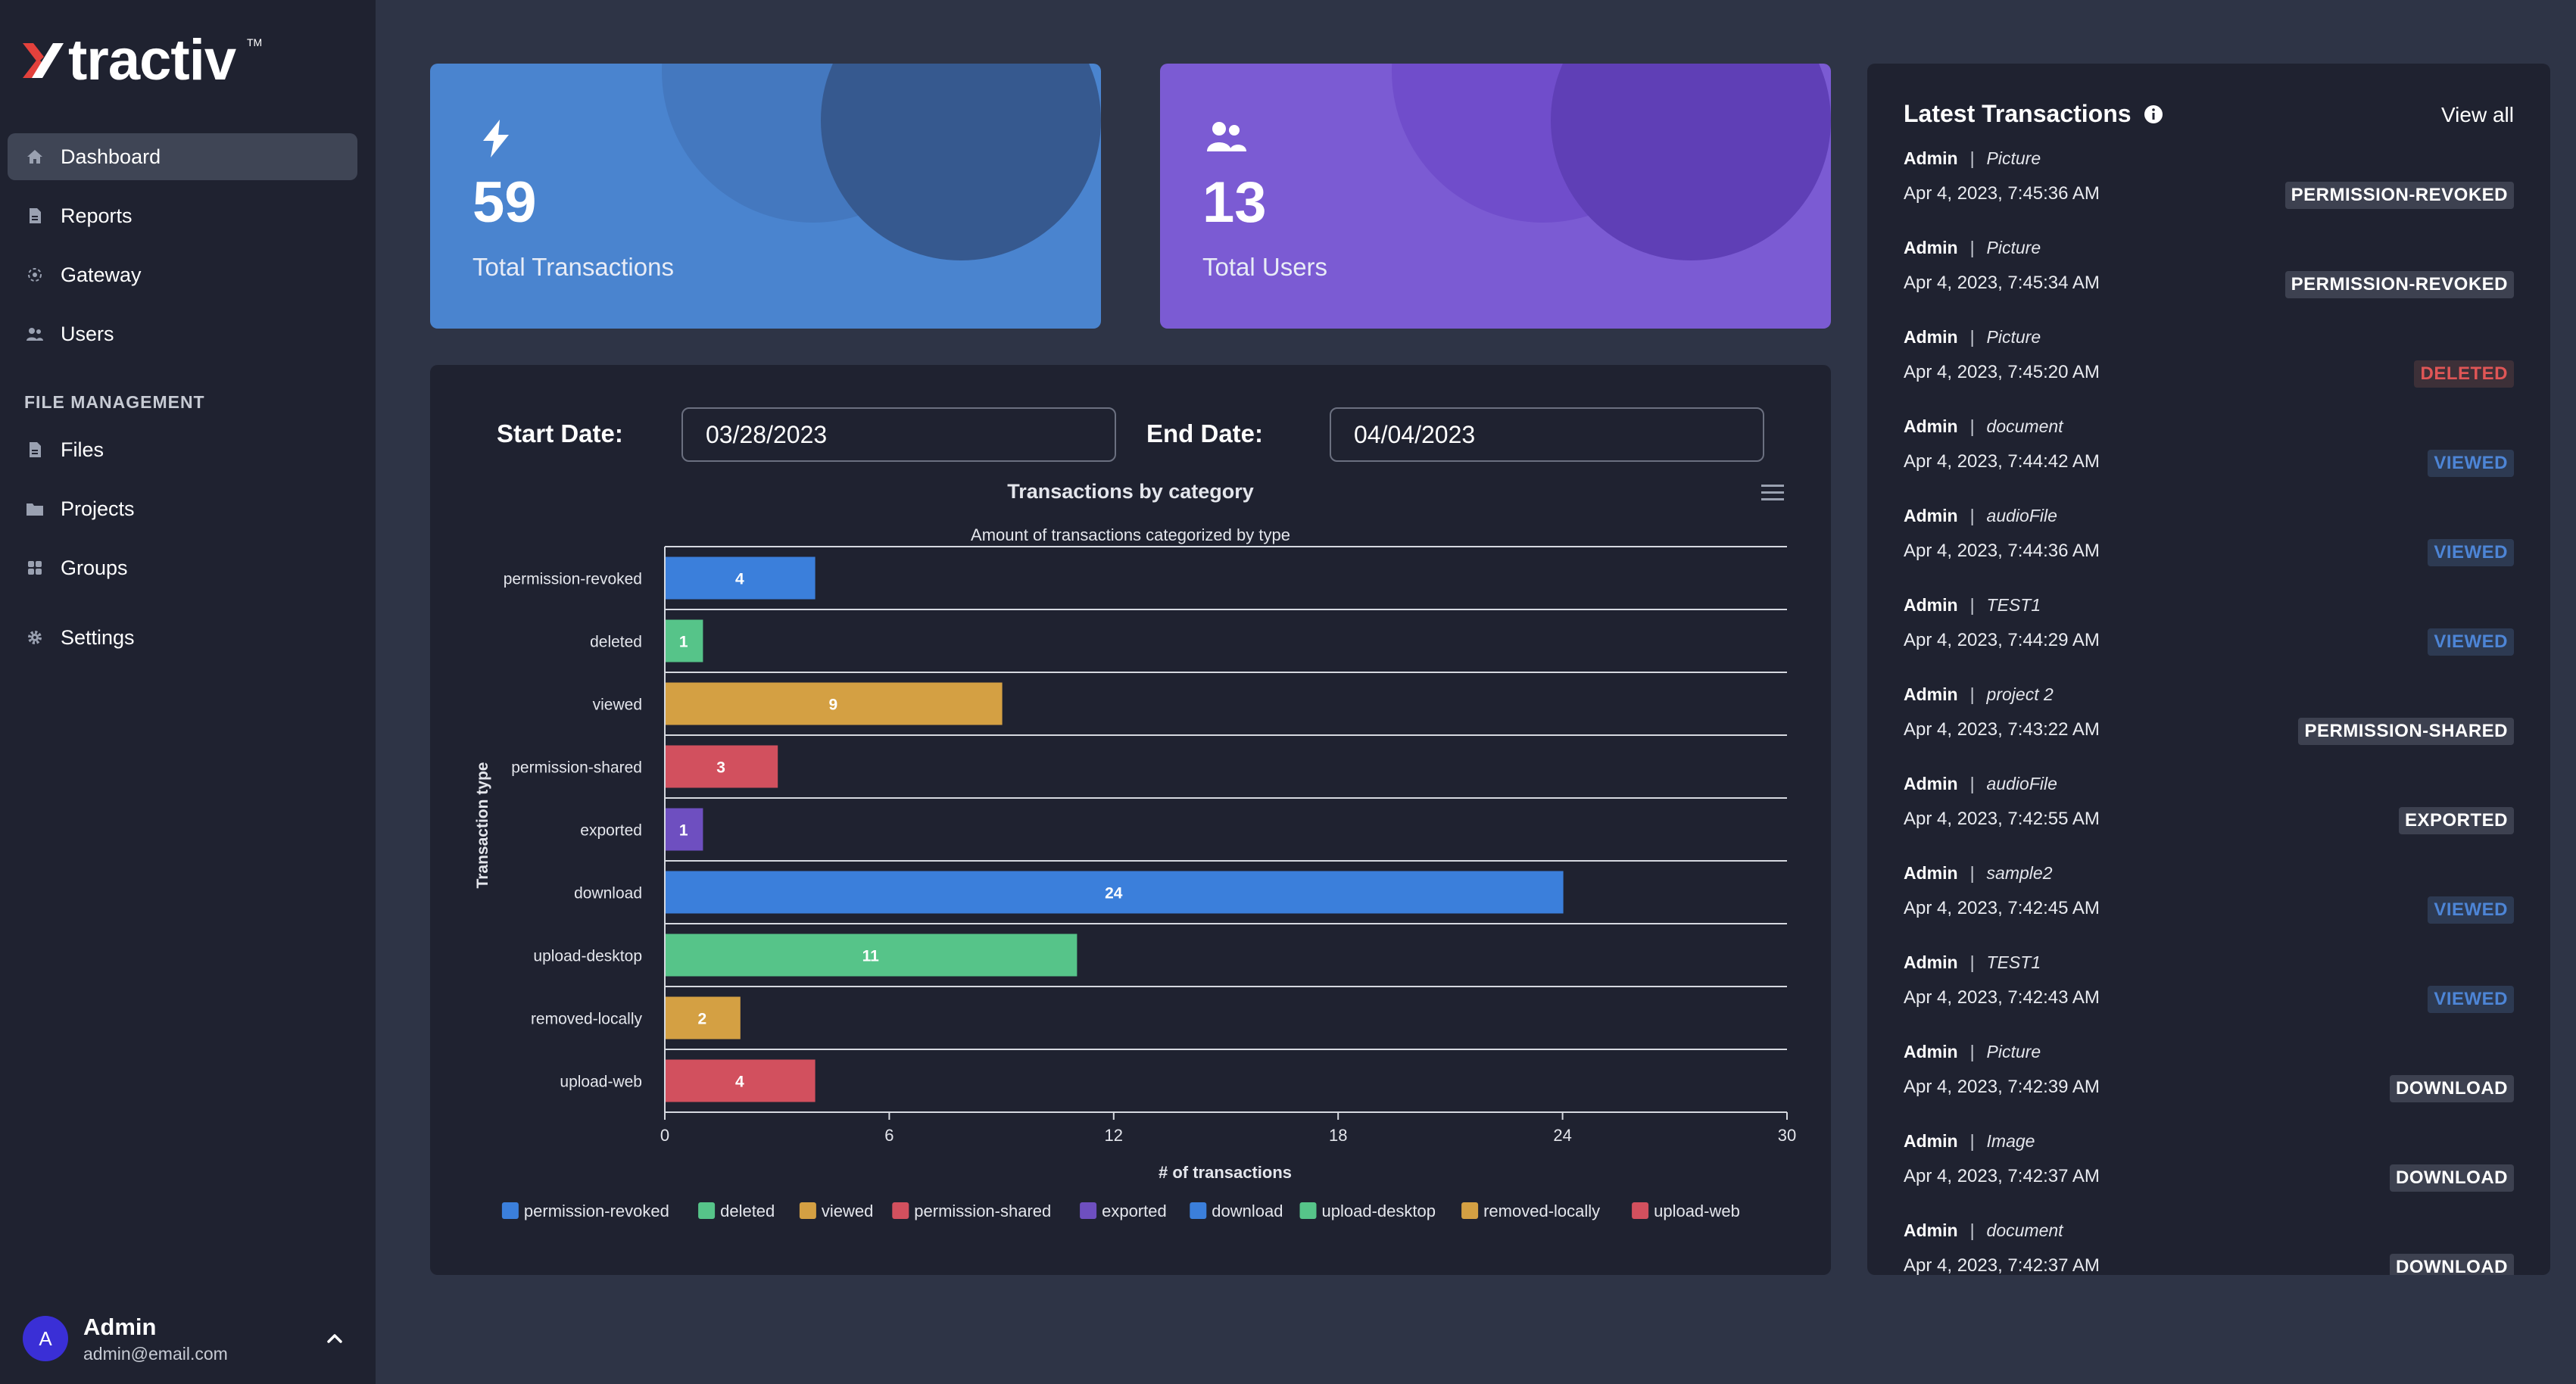 The height and width of the screenshot is (1384, 2576). Describe the element at coordinates (1972, 248) in the screenshot. I see `transaction-meta: Admin | Picture` at that location.